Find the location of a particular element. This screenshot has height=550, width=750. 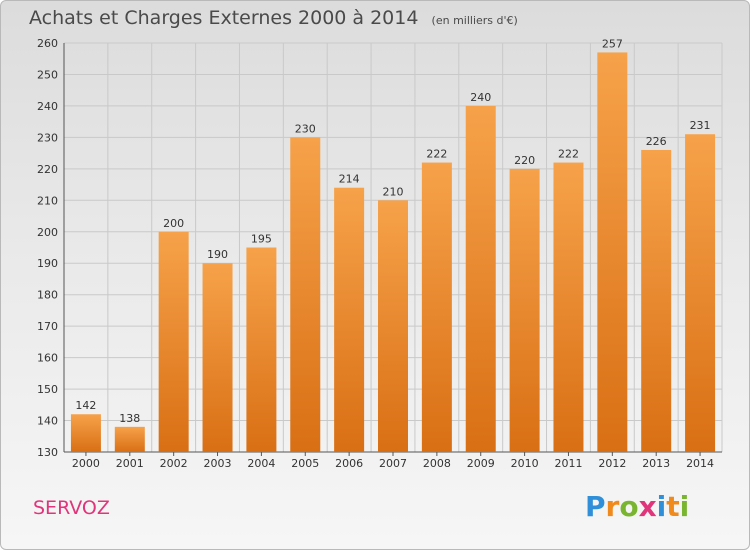

value-label-2011: 222 is located at coordinates (568, 154).